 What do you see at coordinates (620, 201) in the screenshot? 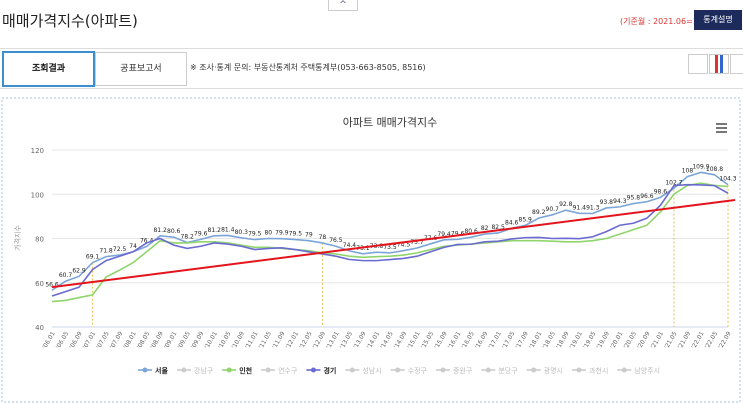
I see `data-label: 94.3` at bounding box center [620, 201].